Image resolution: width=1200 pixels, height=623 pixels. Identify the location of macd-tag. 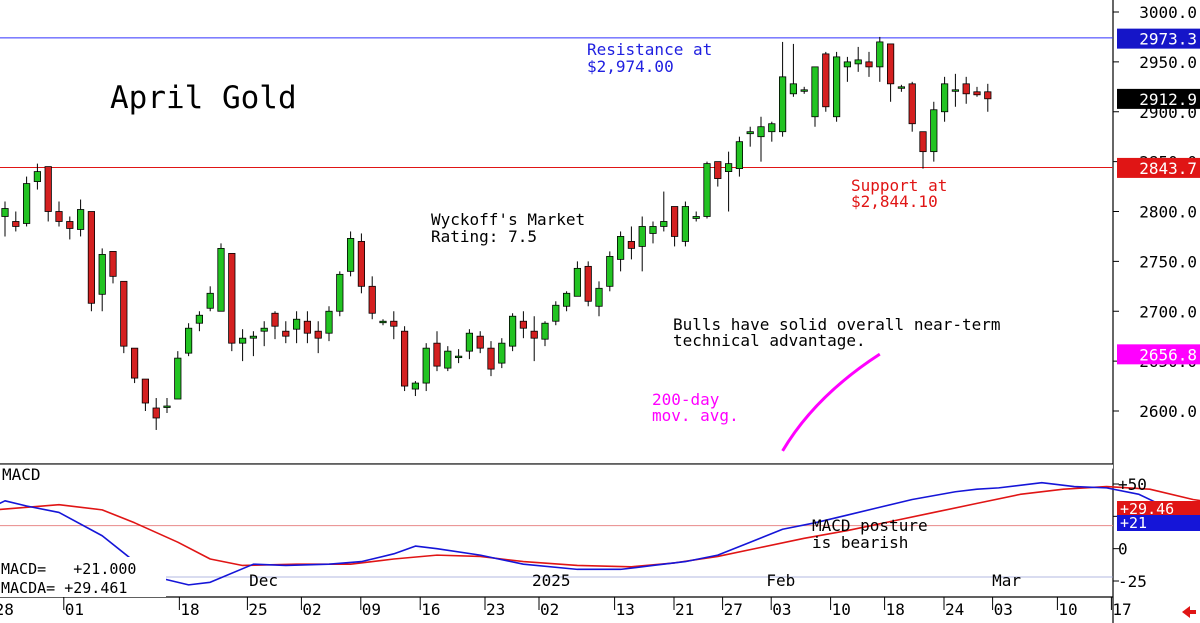
(1158, 509).